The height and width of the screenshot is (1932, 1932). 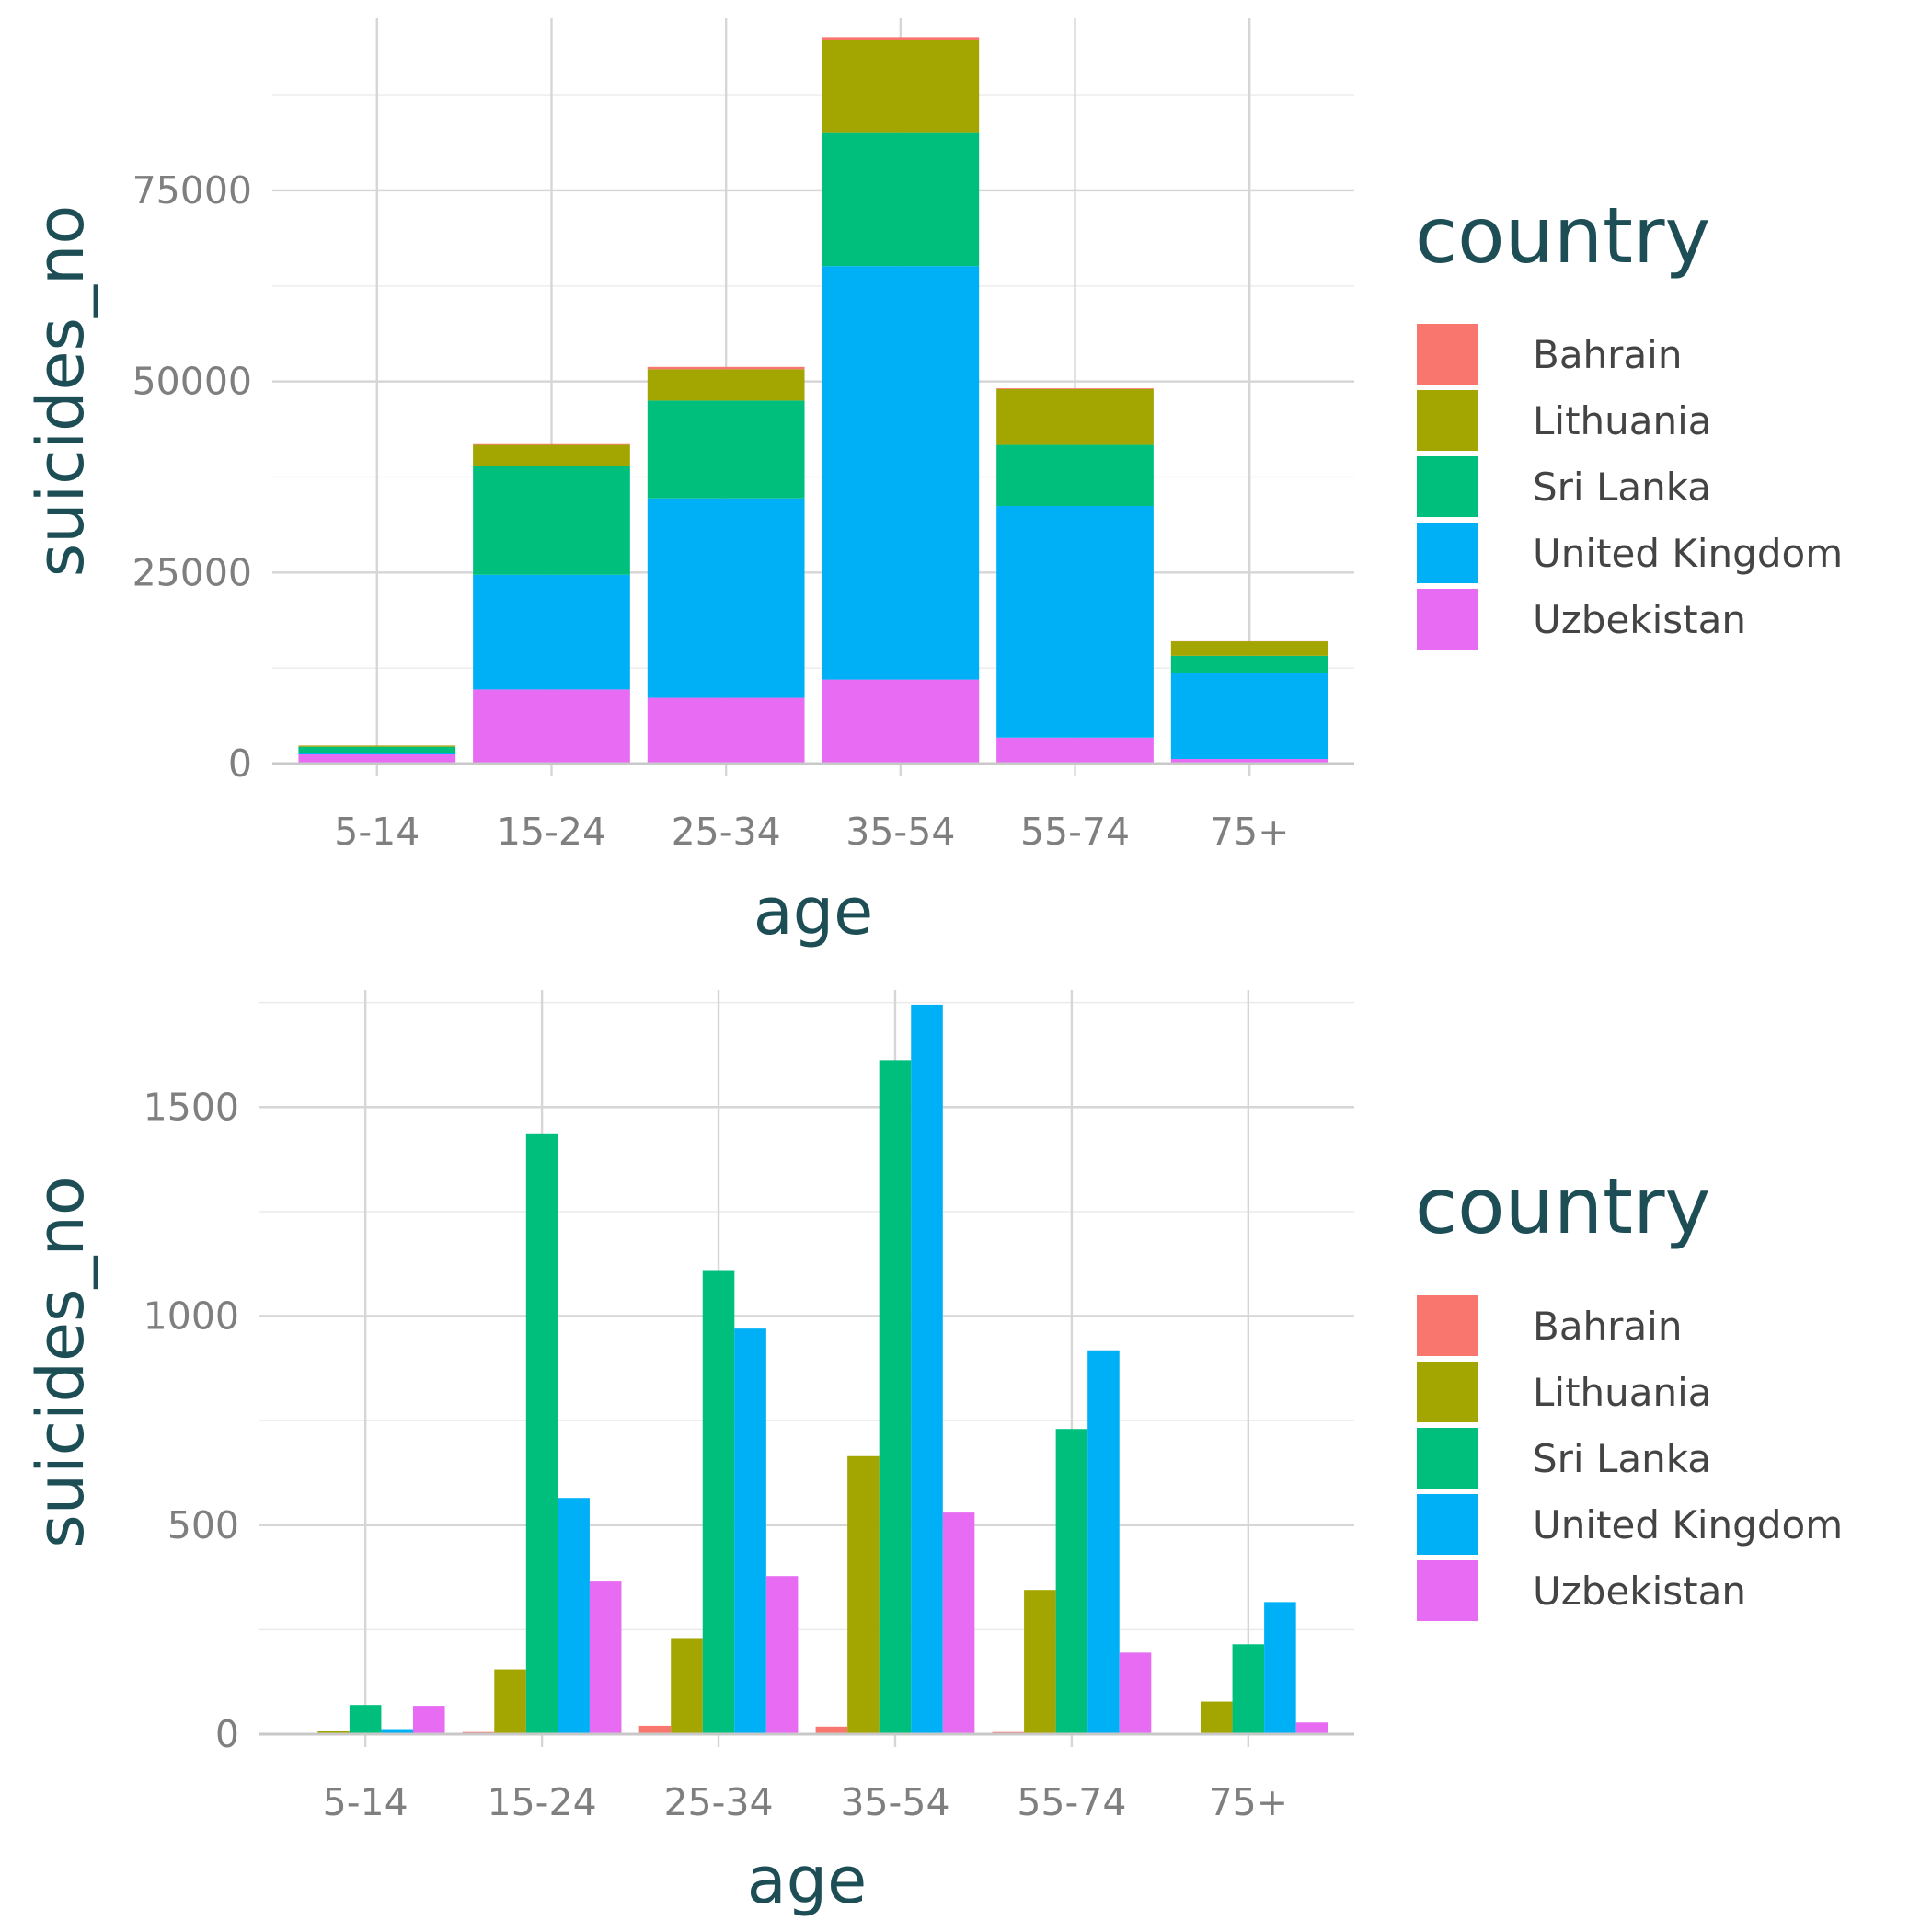 What do you see at coordinates (203, 1525) in the screenshot?
I see `y-tick-label: 500` at bounding box center [203, 1525].